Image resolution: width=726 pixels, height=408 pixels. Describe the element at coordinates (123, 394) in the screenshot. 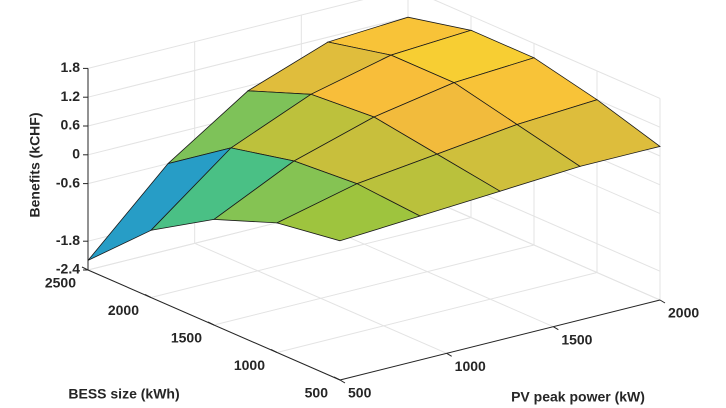

I see `y-axis-label: BESS size (kWh)` at that location.